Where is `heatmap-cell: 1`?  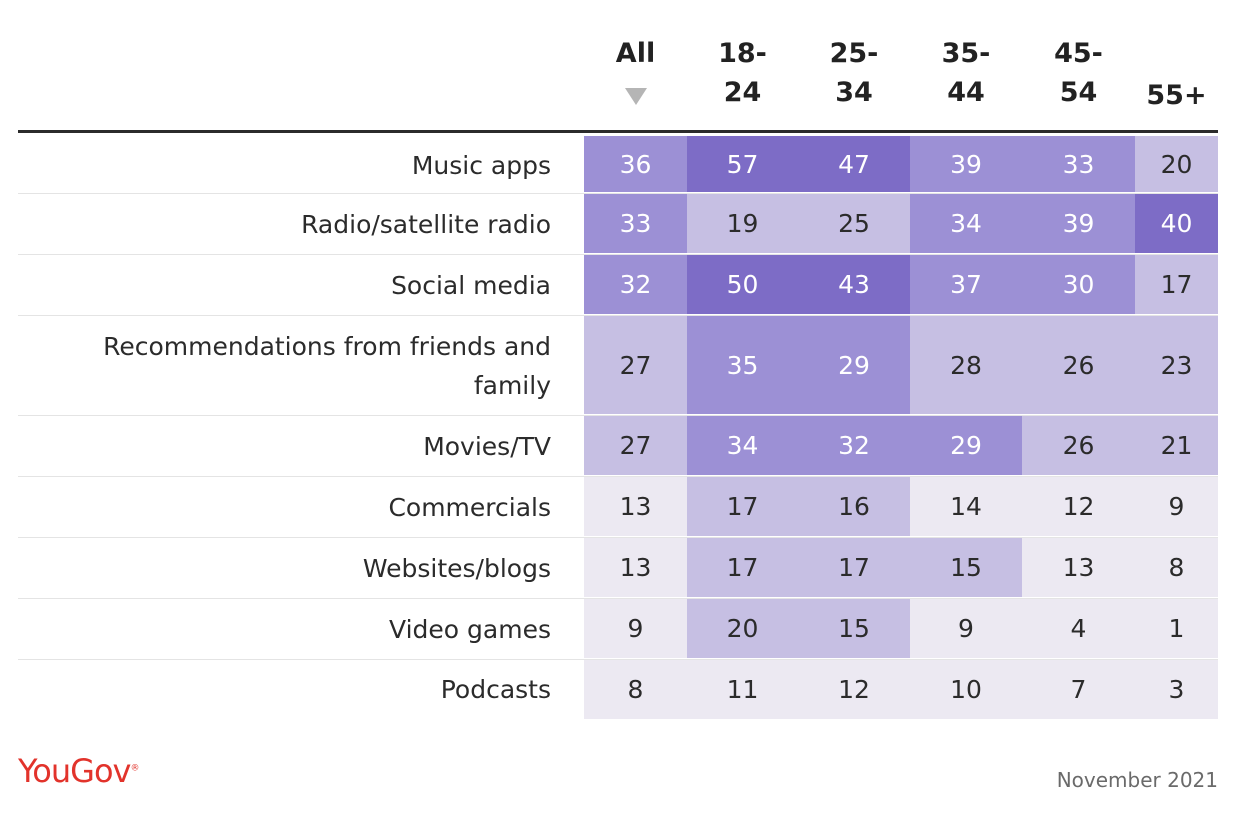
heatmap-cell: 1 is located at coordinates (1176, 628).